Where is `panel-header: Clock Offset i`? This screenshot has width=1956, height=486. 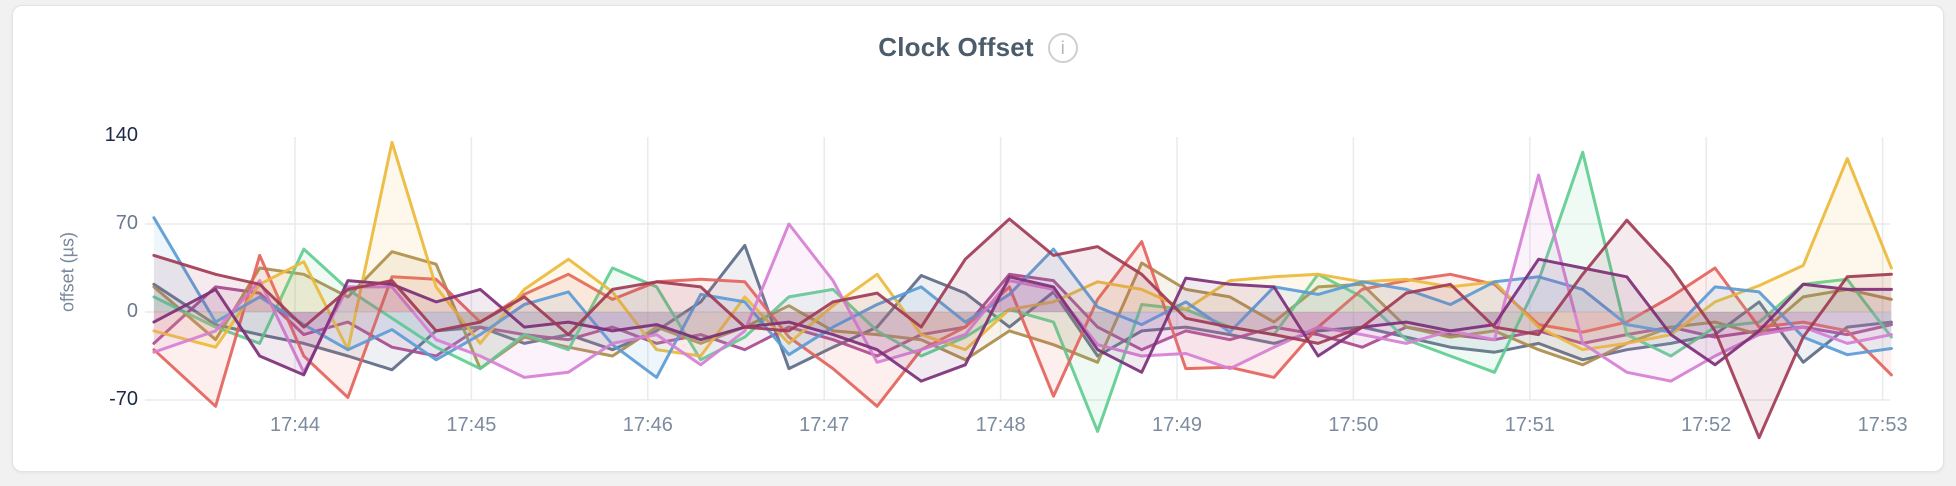
panel-header: Clock Offset i is located at coordinates (978, 47).